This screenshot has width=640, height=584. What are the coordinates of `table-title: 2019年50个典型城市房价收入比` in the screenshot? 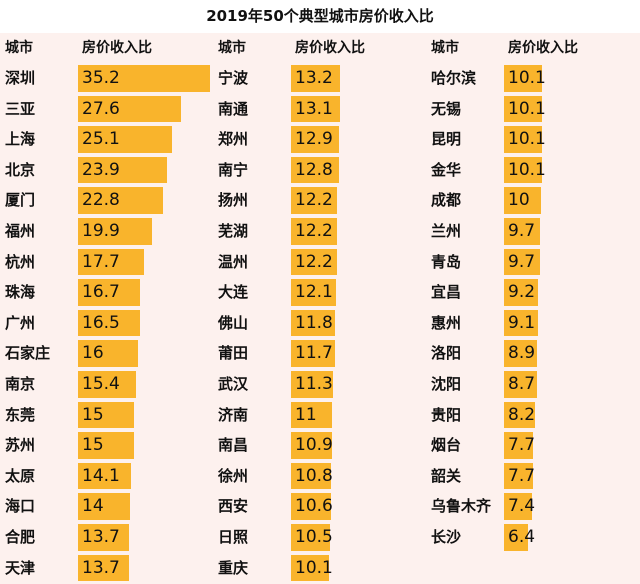 It's located at (320, 16).